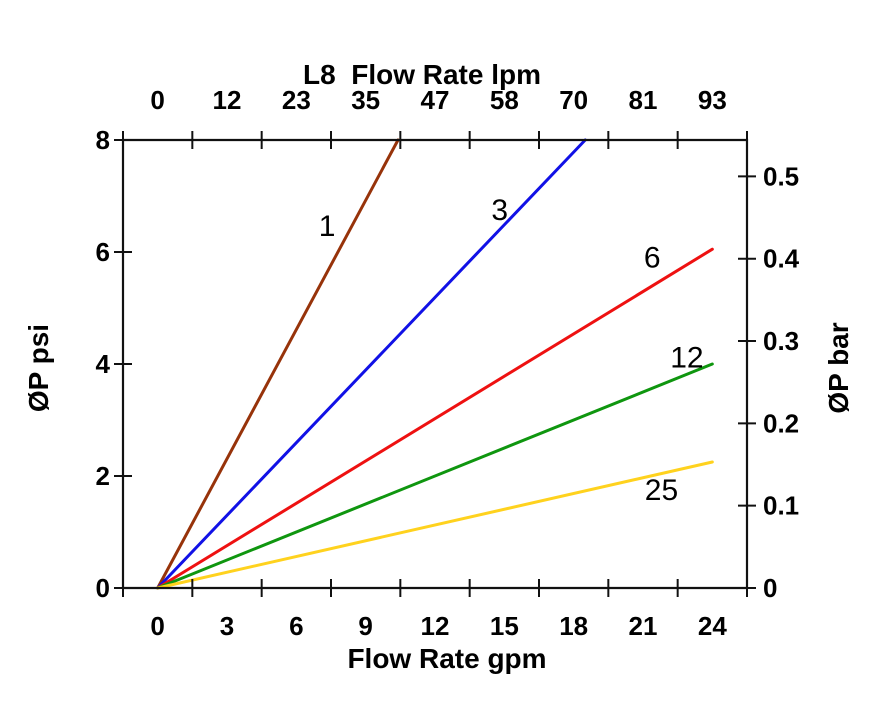  What do you see at coordinates (227, 626) in the screenshot?
I see `bottom-axis-tick-label: 3` at bounding box center [227, 626].